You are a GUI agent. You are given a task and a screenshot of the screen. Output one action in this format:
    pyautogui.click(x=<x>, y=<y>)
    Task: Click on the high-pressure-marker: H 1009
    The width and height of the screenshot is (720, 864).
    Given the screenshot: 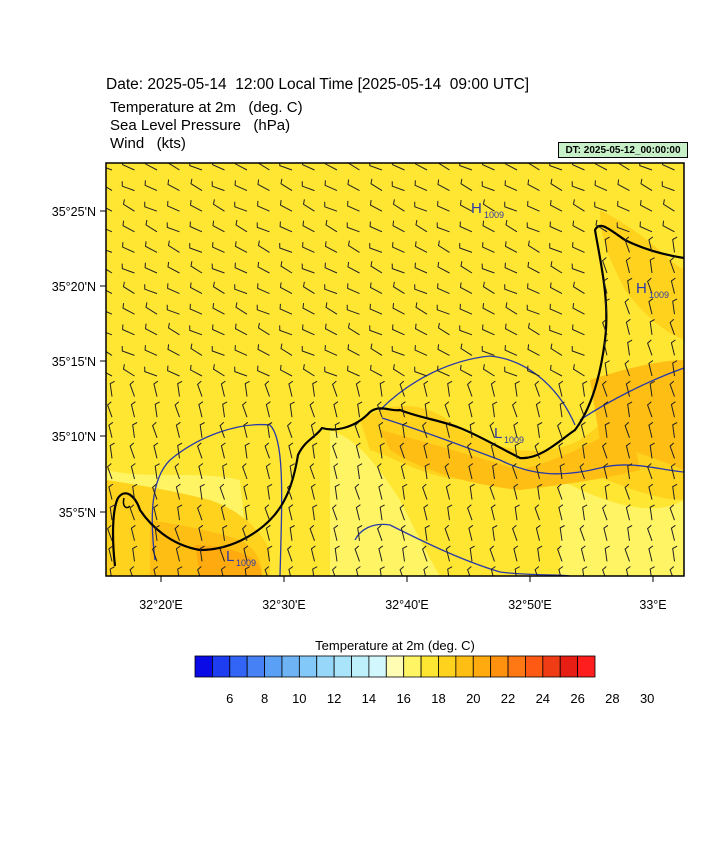 What is the action you would take?
    pyautogui.click(x=487, y=210)
    